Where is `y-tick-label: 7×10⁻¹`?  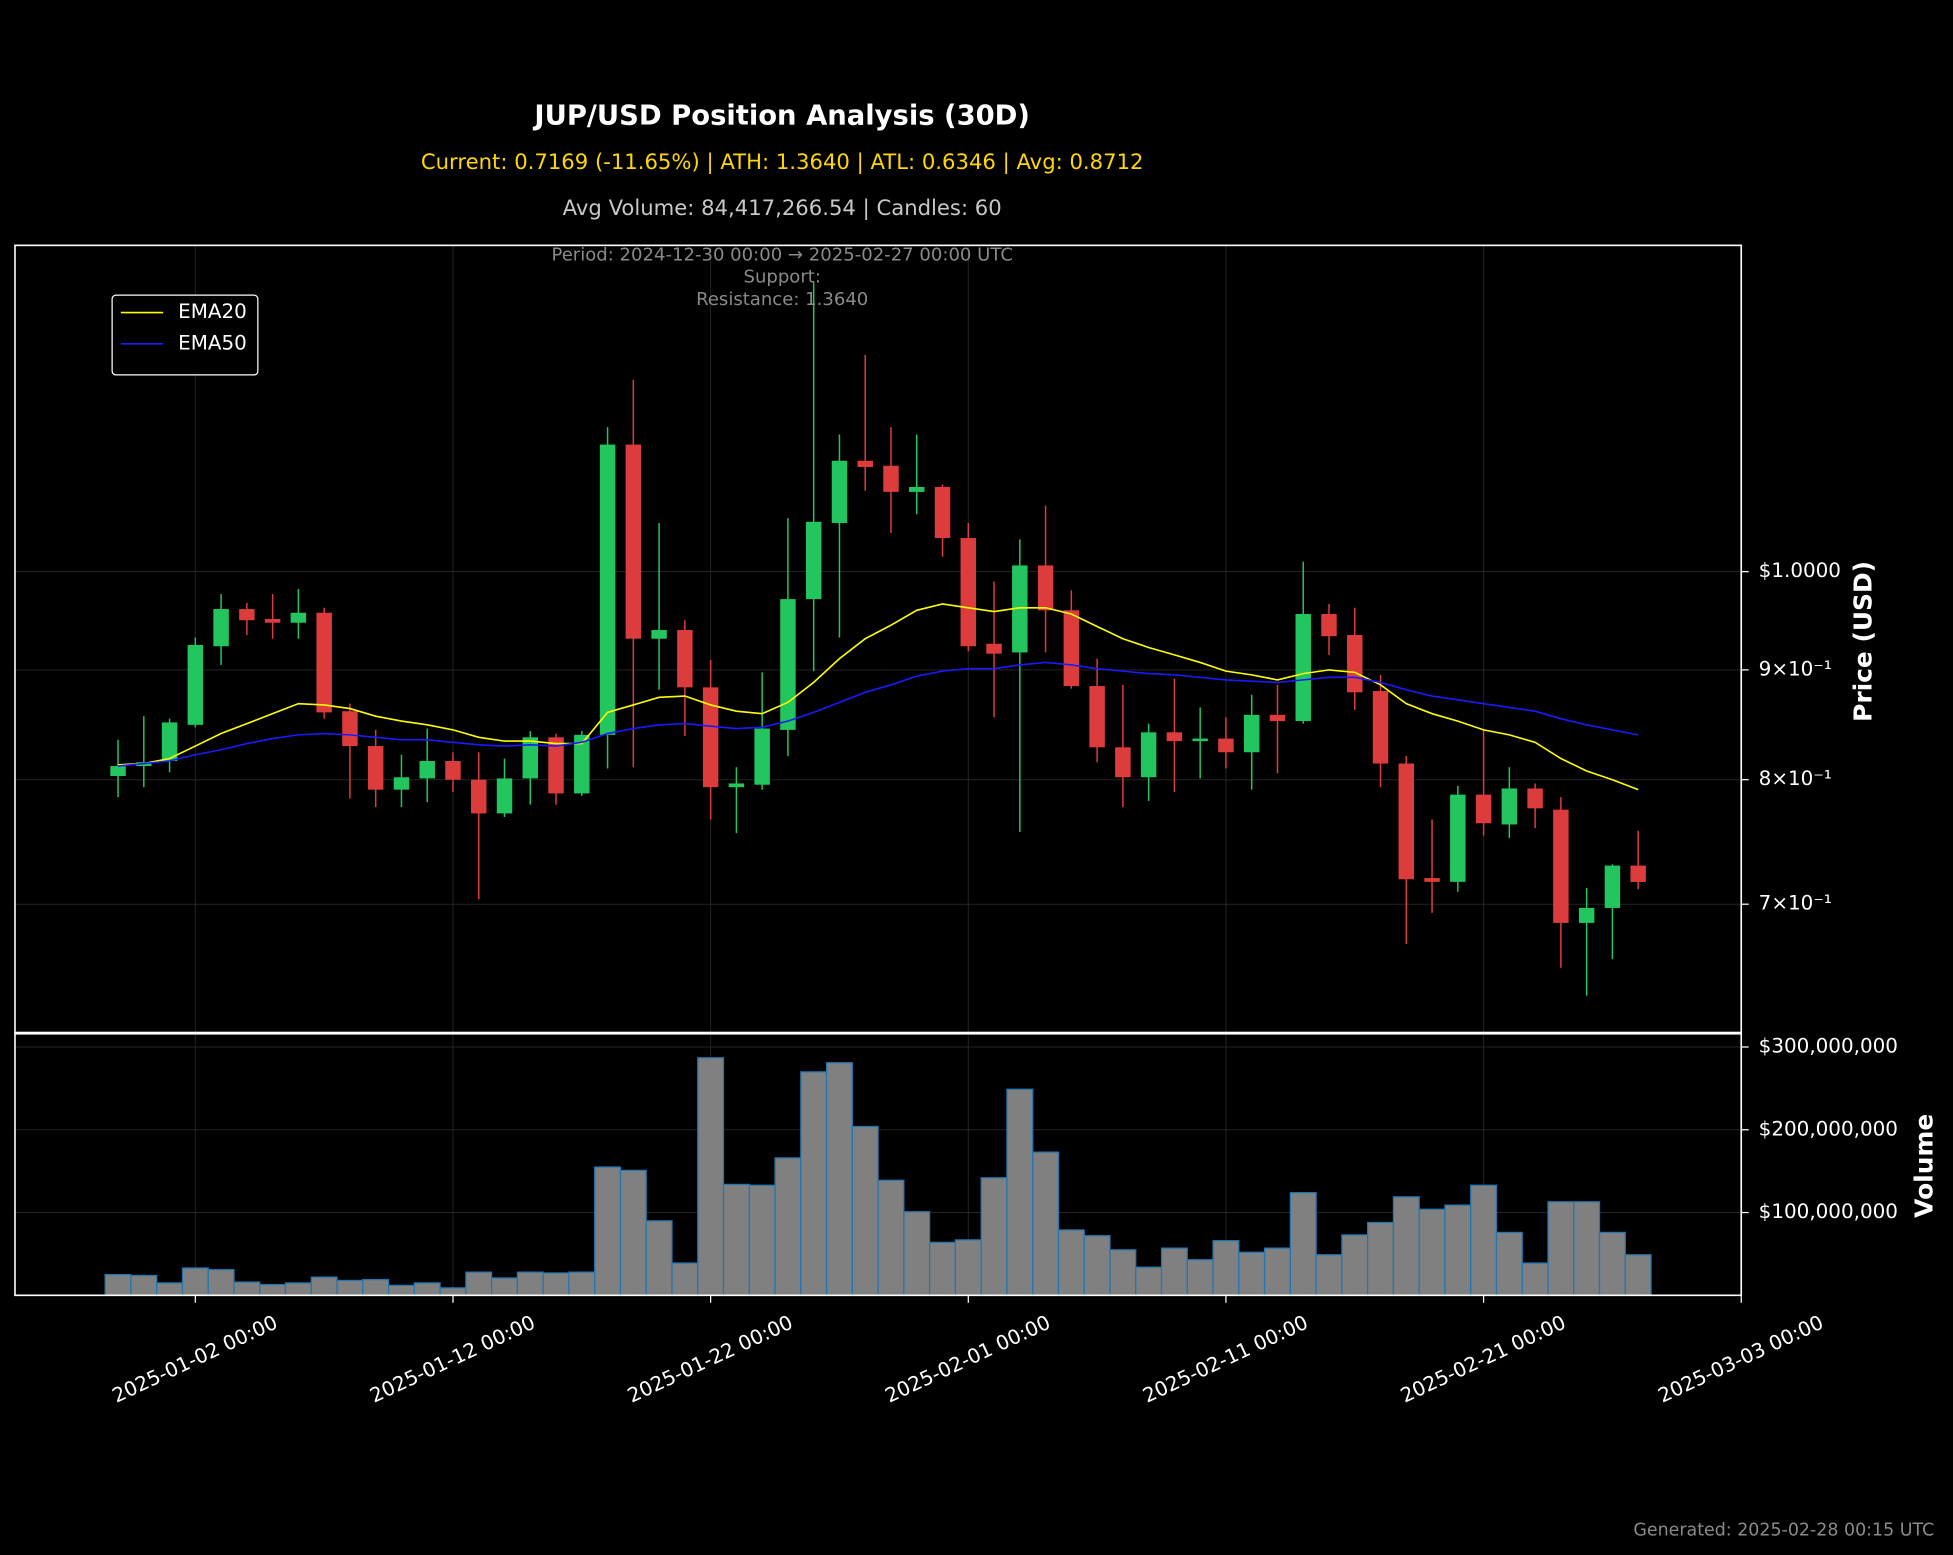 y-tick-label: 7×10⁻¹ is located at coordinates (1795, 903).